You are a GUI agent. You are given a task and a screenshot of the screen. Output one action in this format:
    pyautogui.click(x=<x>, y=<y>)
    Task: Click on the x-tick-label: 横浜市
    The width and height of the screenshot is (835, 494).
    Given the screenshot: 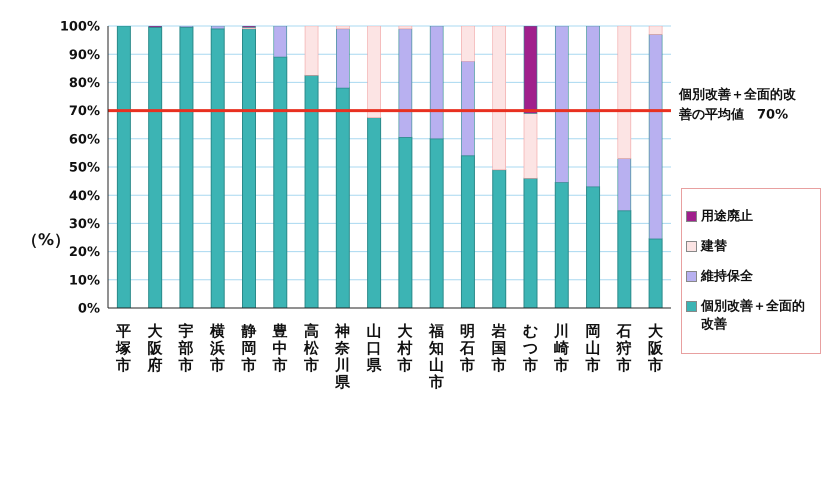 What is the action you would take?
    pyautogui.click(x=216, y=348)
    